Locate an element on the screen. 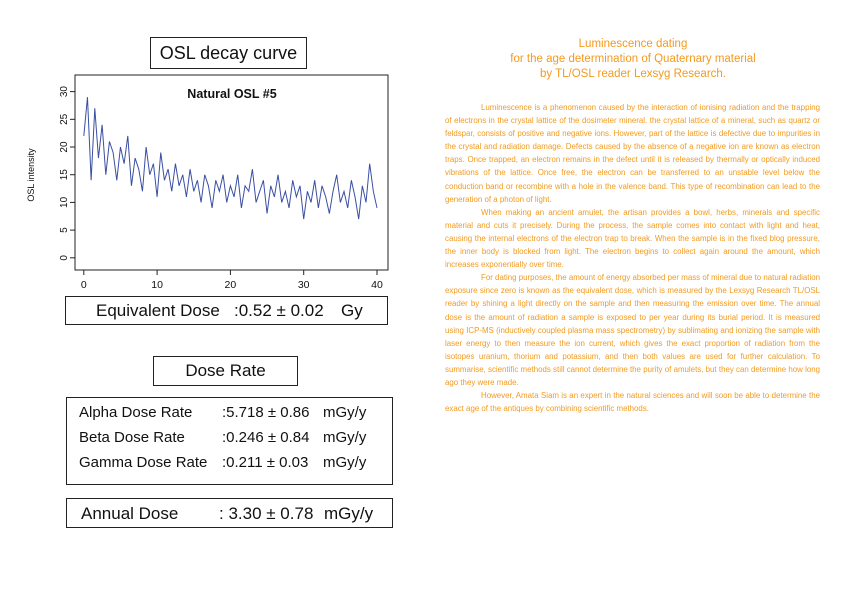 Image resolution: width=842 pixels, height=595 pixels. y-tick-label: 5 is located at coordinates (64, 230).